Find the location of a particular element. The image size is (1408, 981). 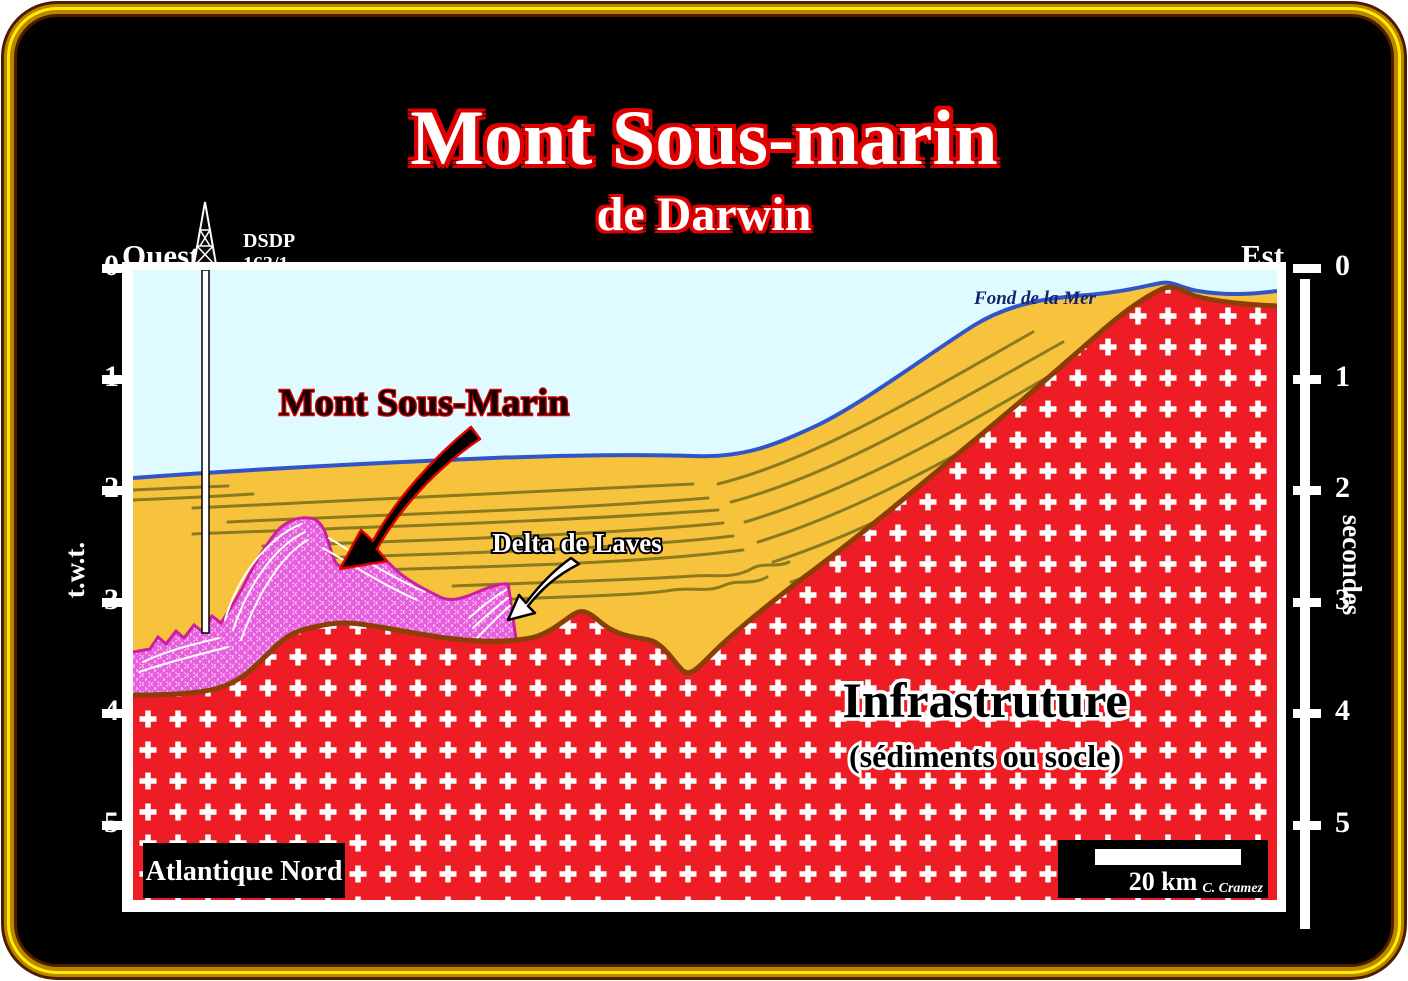

left-tick-label-4: 4 is located at coordinates (111, 710).